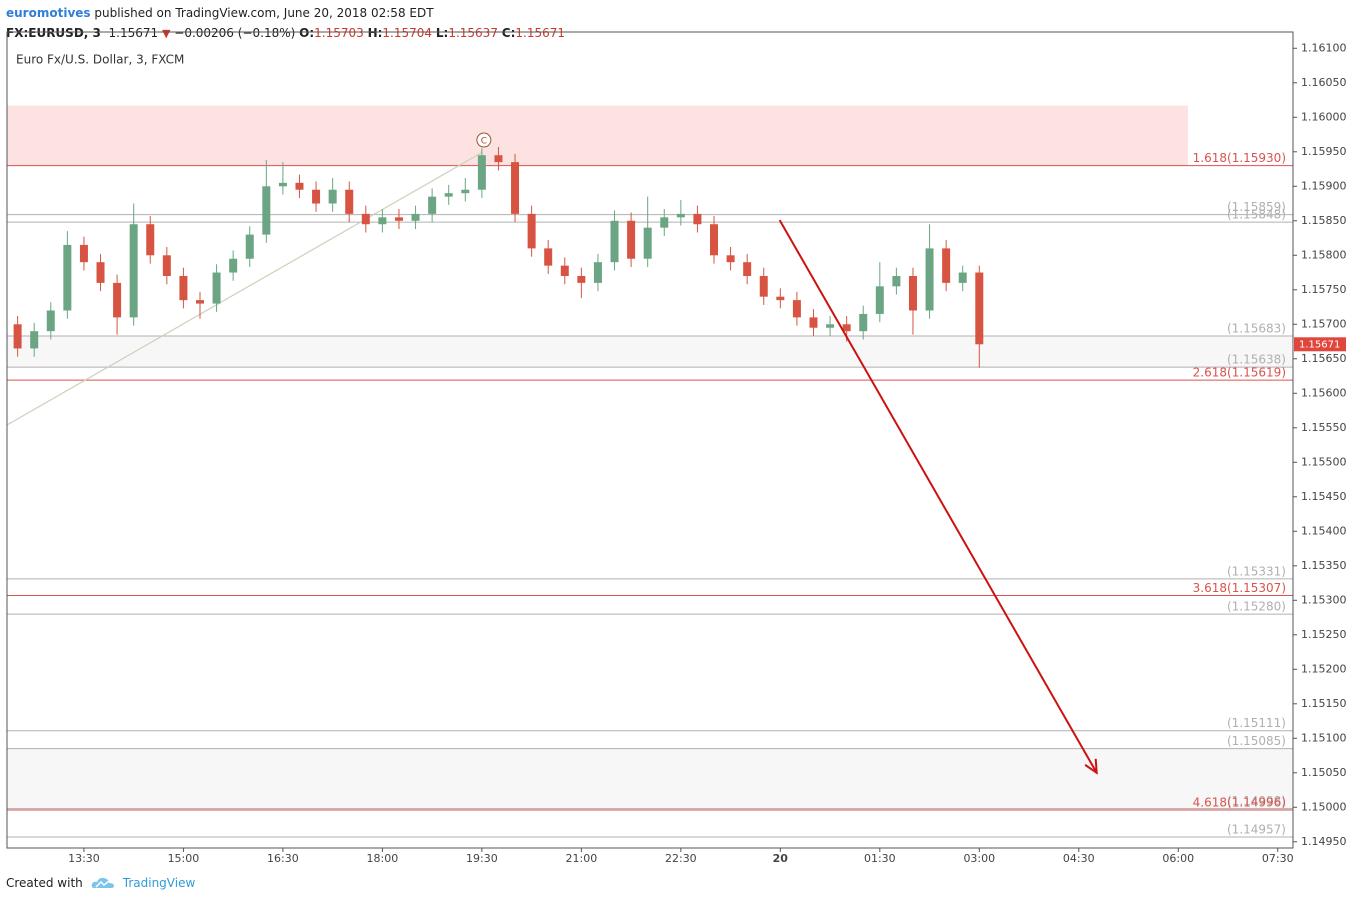  I want to click on arrow, so click(938, 496).